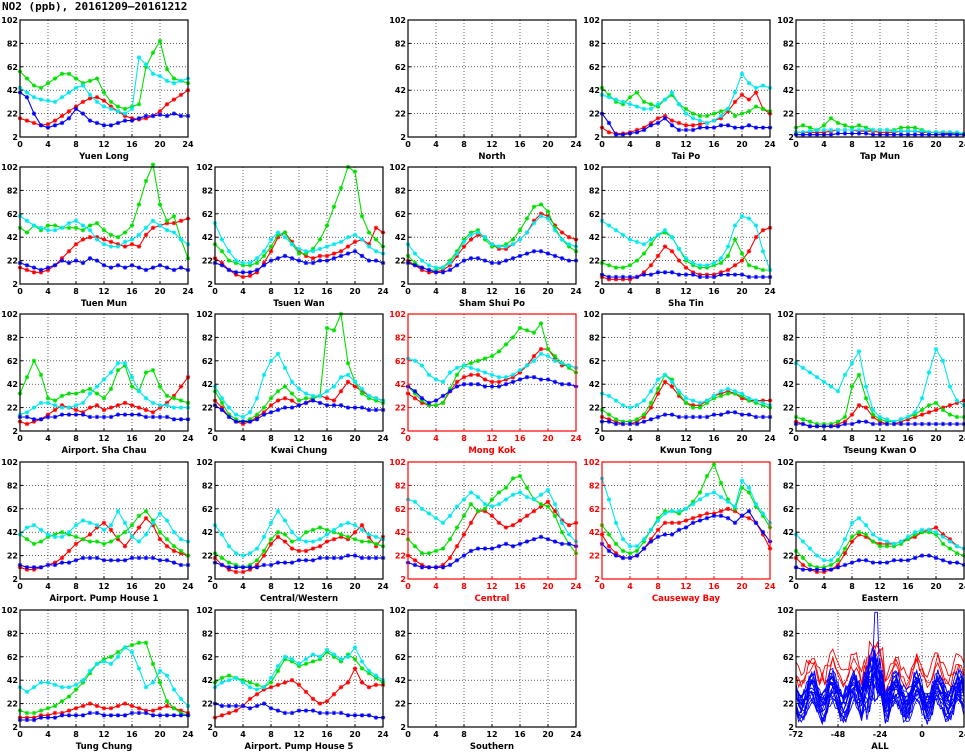 The width and height of the screenshot is (965, 755). What do you see at coordinates (215, 586) in the screenshot?
I see `x-tick-label: 0` at bounding box center [215, 586].